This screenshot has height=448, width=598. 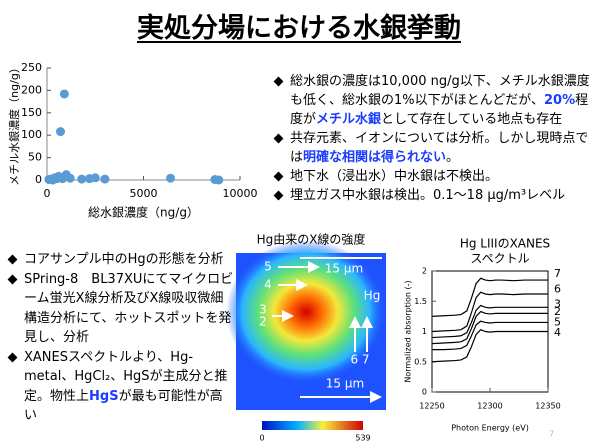 What do you see at coordinates (261, 438) in the screenshot?
I see `colorbar-min: 0` at bounding box center [261, 438].